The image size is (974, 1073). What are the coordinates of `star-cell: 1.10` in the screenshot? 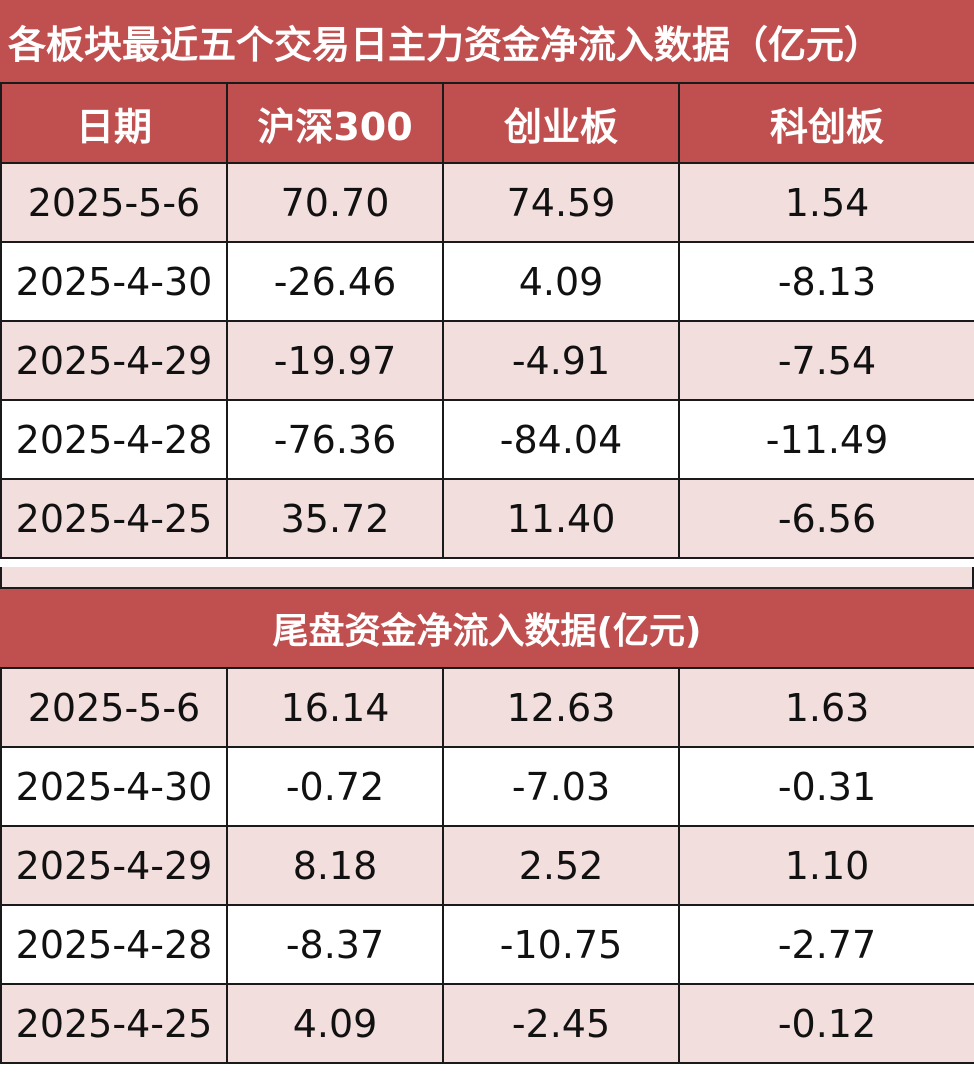 It's located at (826, 865).